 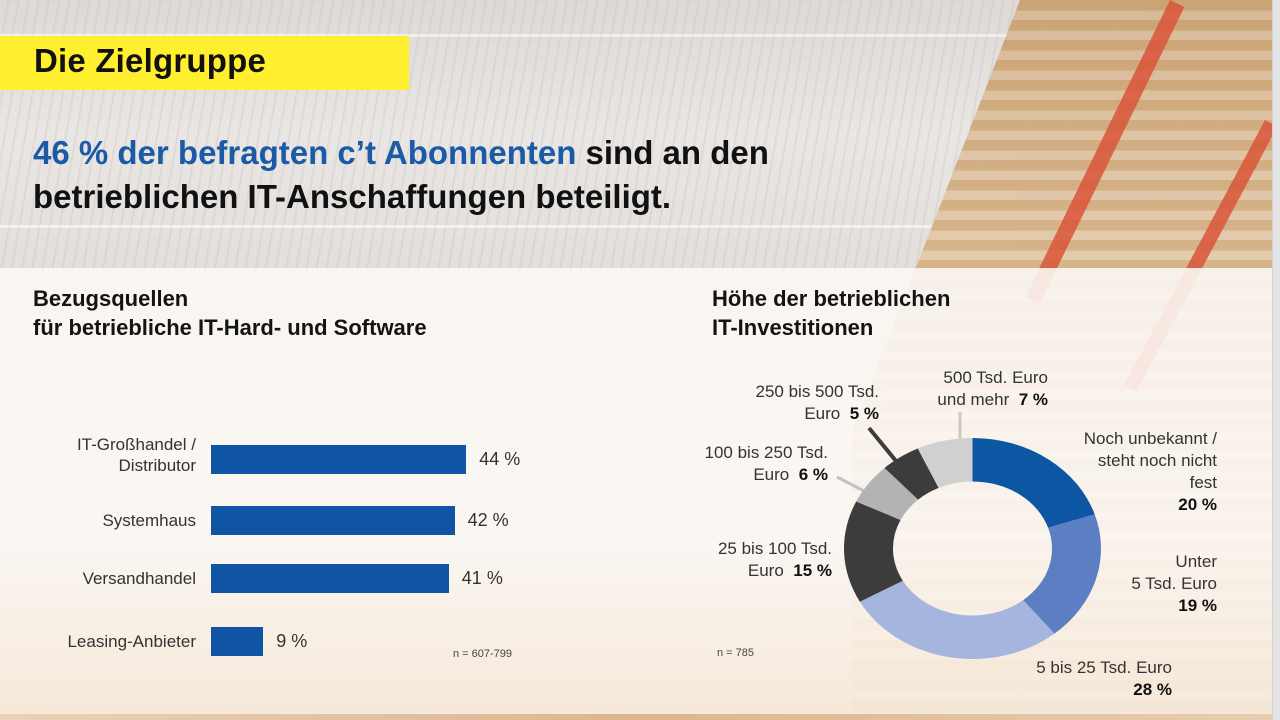 I want to click on donut-value-label: 28 %, so click(x=1152, y=689).